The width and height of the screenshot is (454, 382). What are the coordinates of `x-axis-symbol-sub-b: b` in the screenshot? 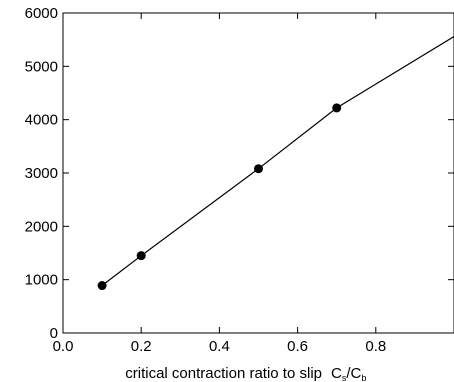 It's located at (363, 377).